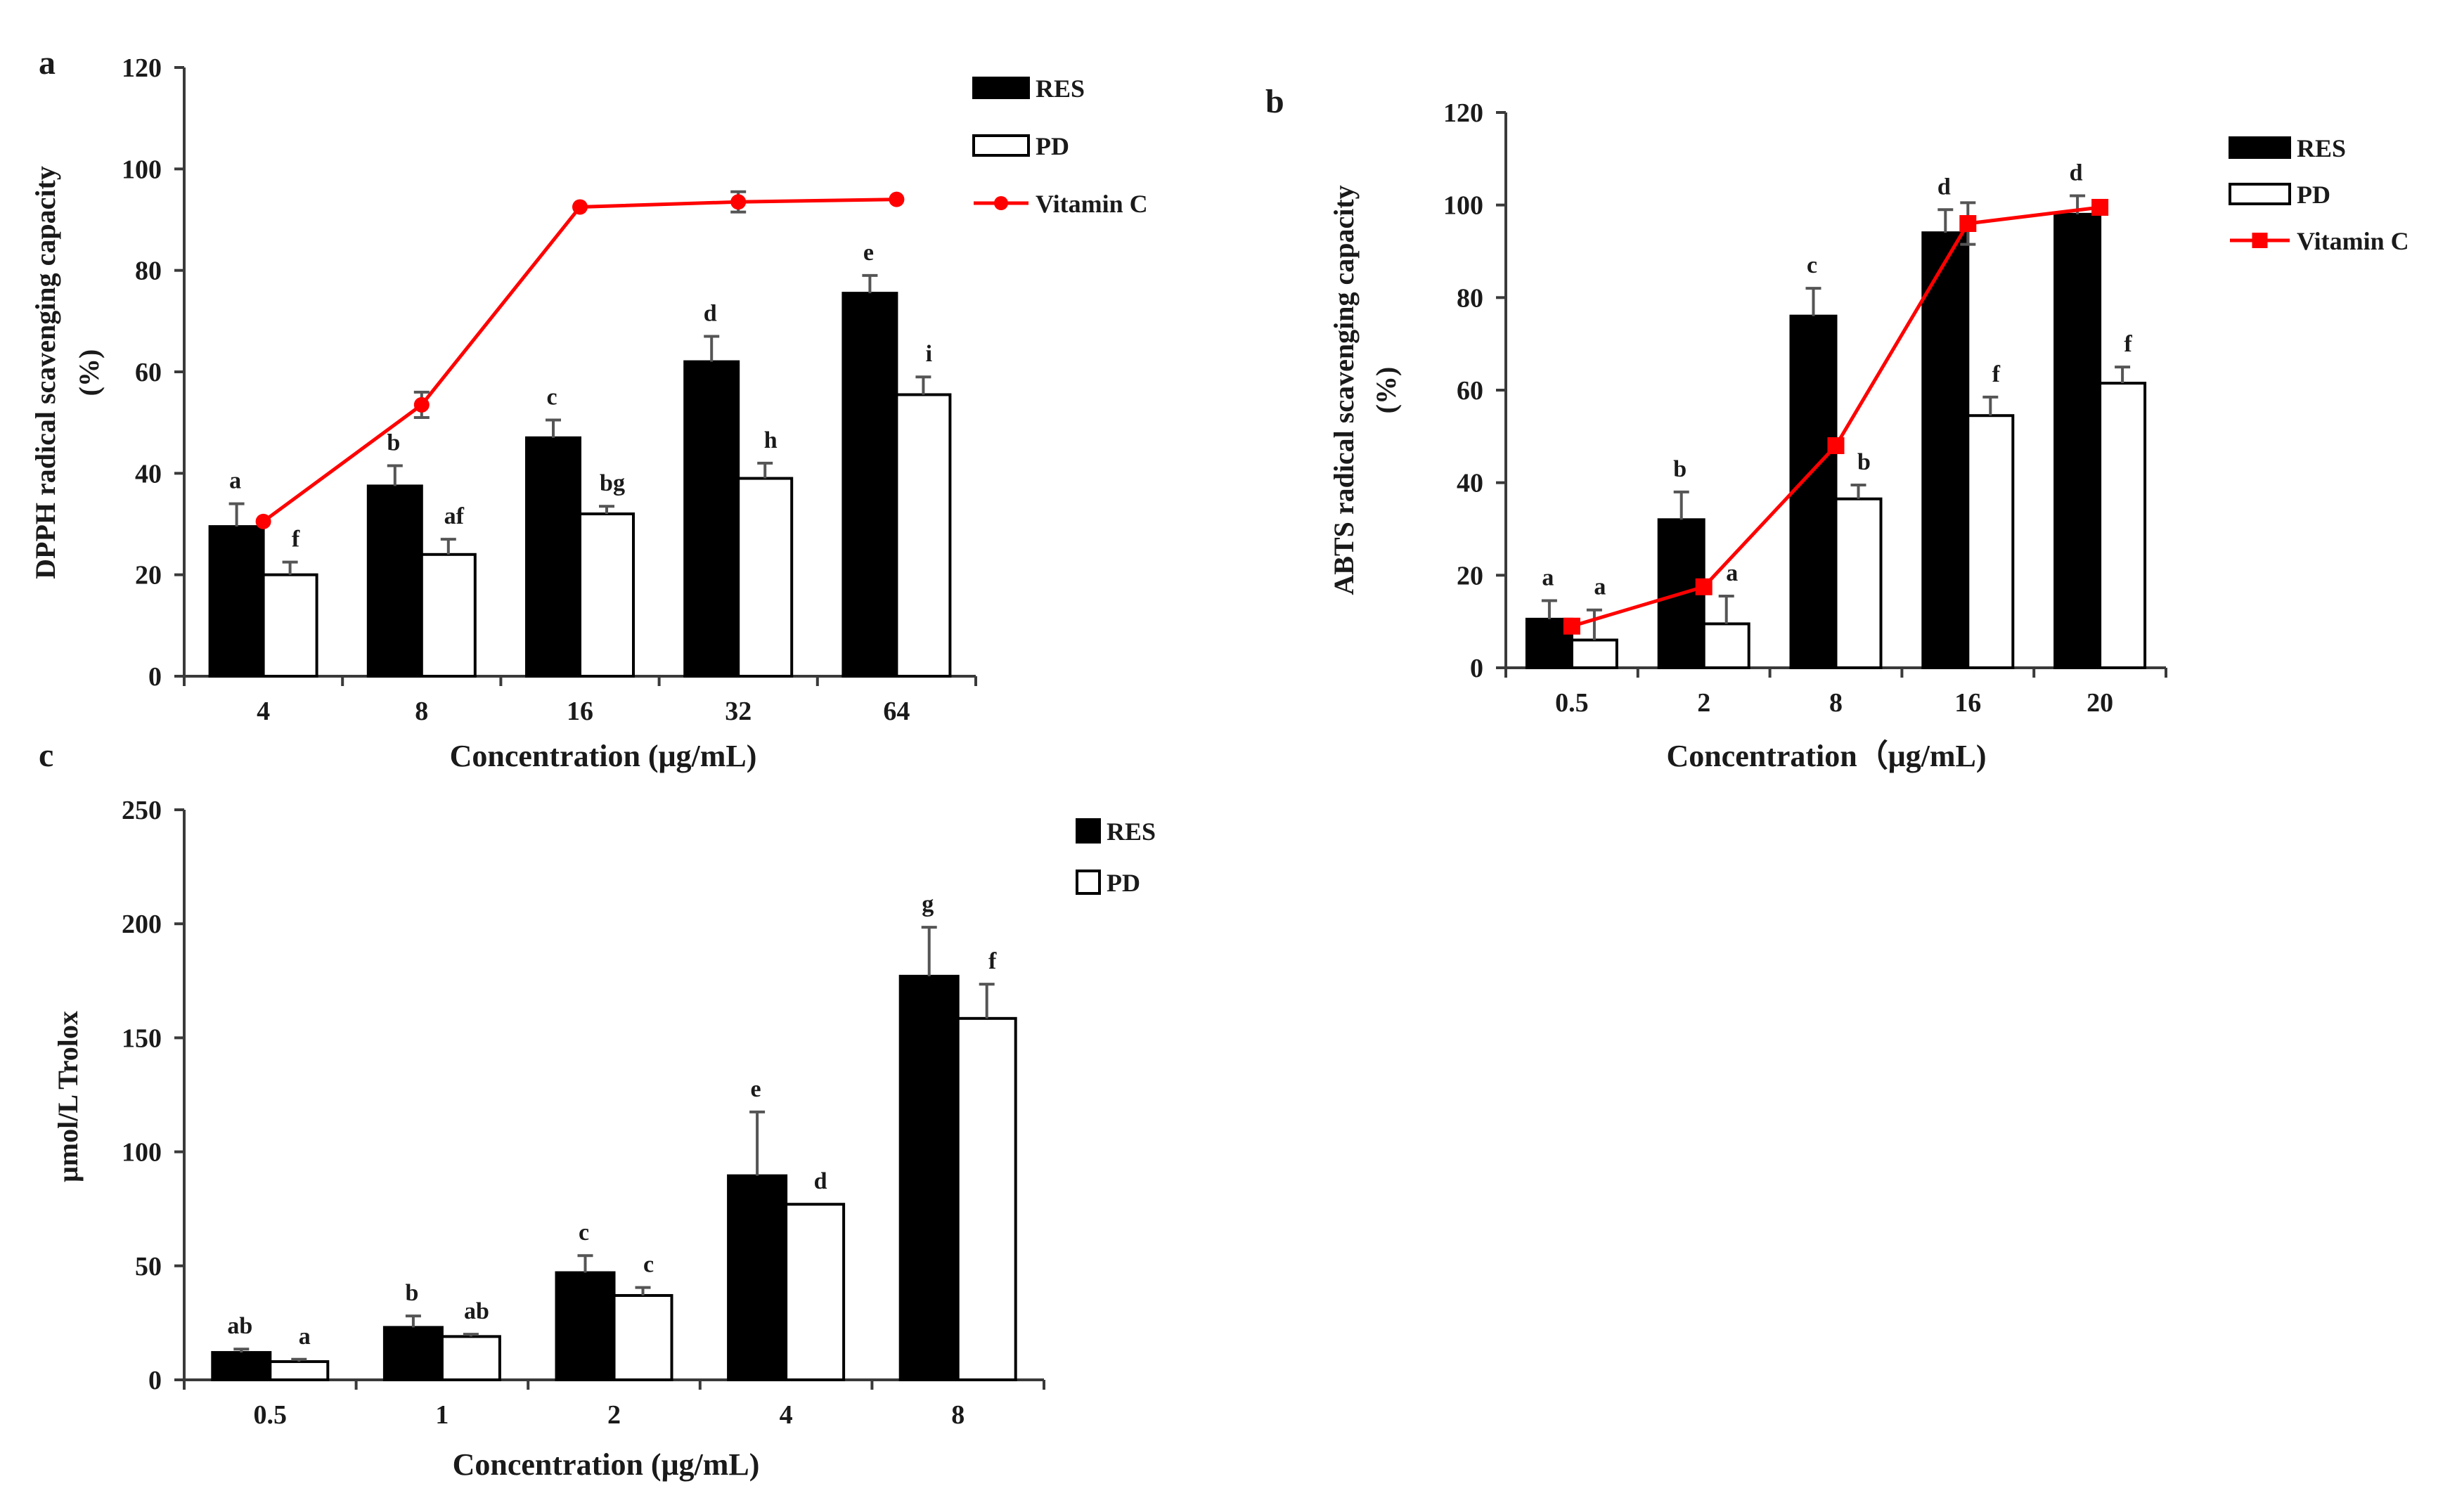 This screenshot has width=2457, height=1512. What do you see at coordinates (1274, 101) in the screenshot?
I see `panel-letter: b` at bounding box center [1274, 101].